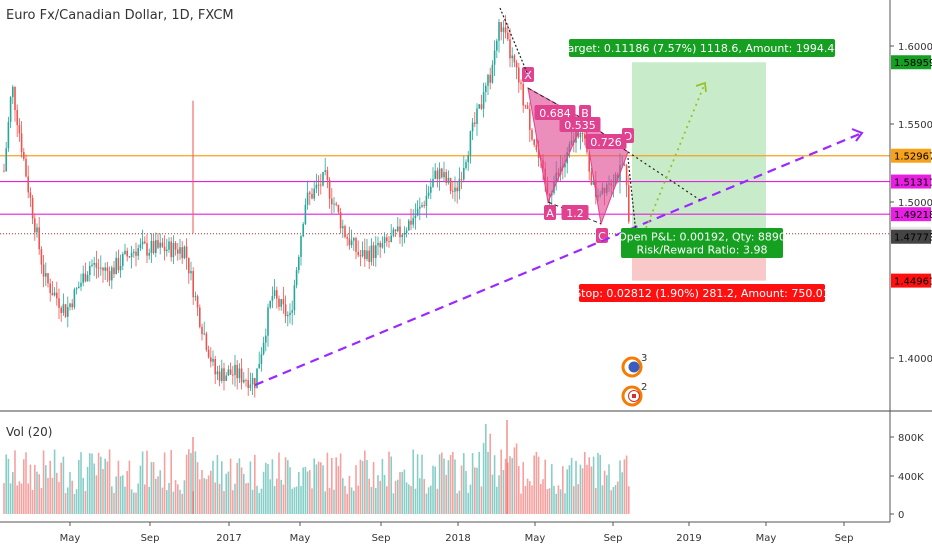 This screenshot has width=932, height=550. I want to click on ratio-badge-bg, so click(575, 212).